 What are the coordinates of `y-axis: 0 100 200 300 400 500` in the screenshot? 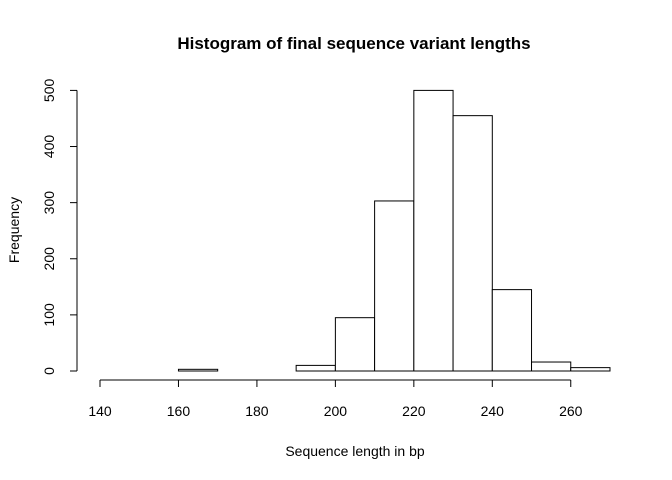 It's located at (59, 227).